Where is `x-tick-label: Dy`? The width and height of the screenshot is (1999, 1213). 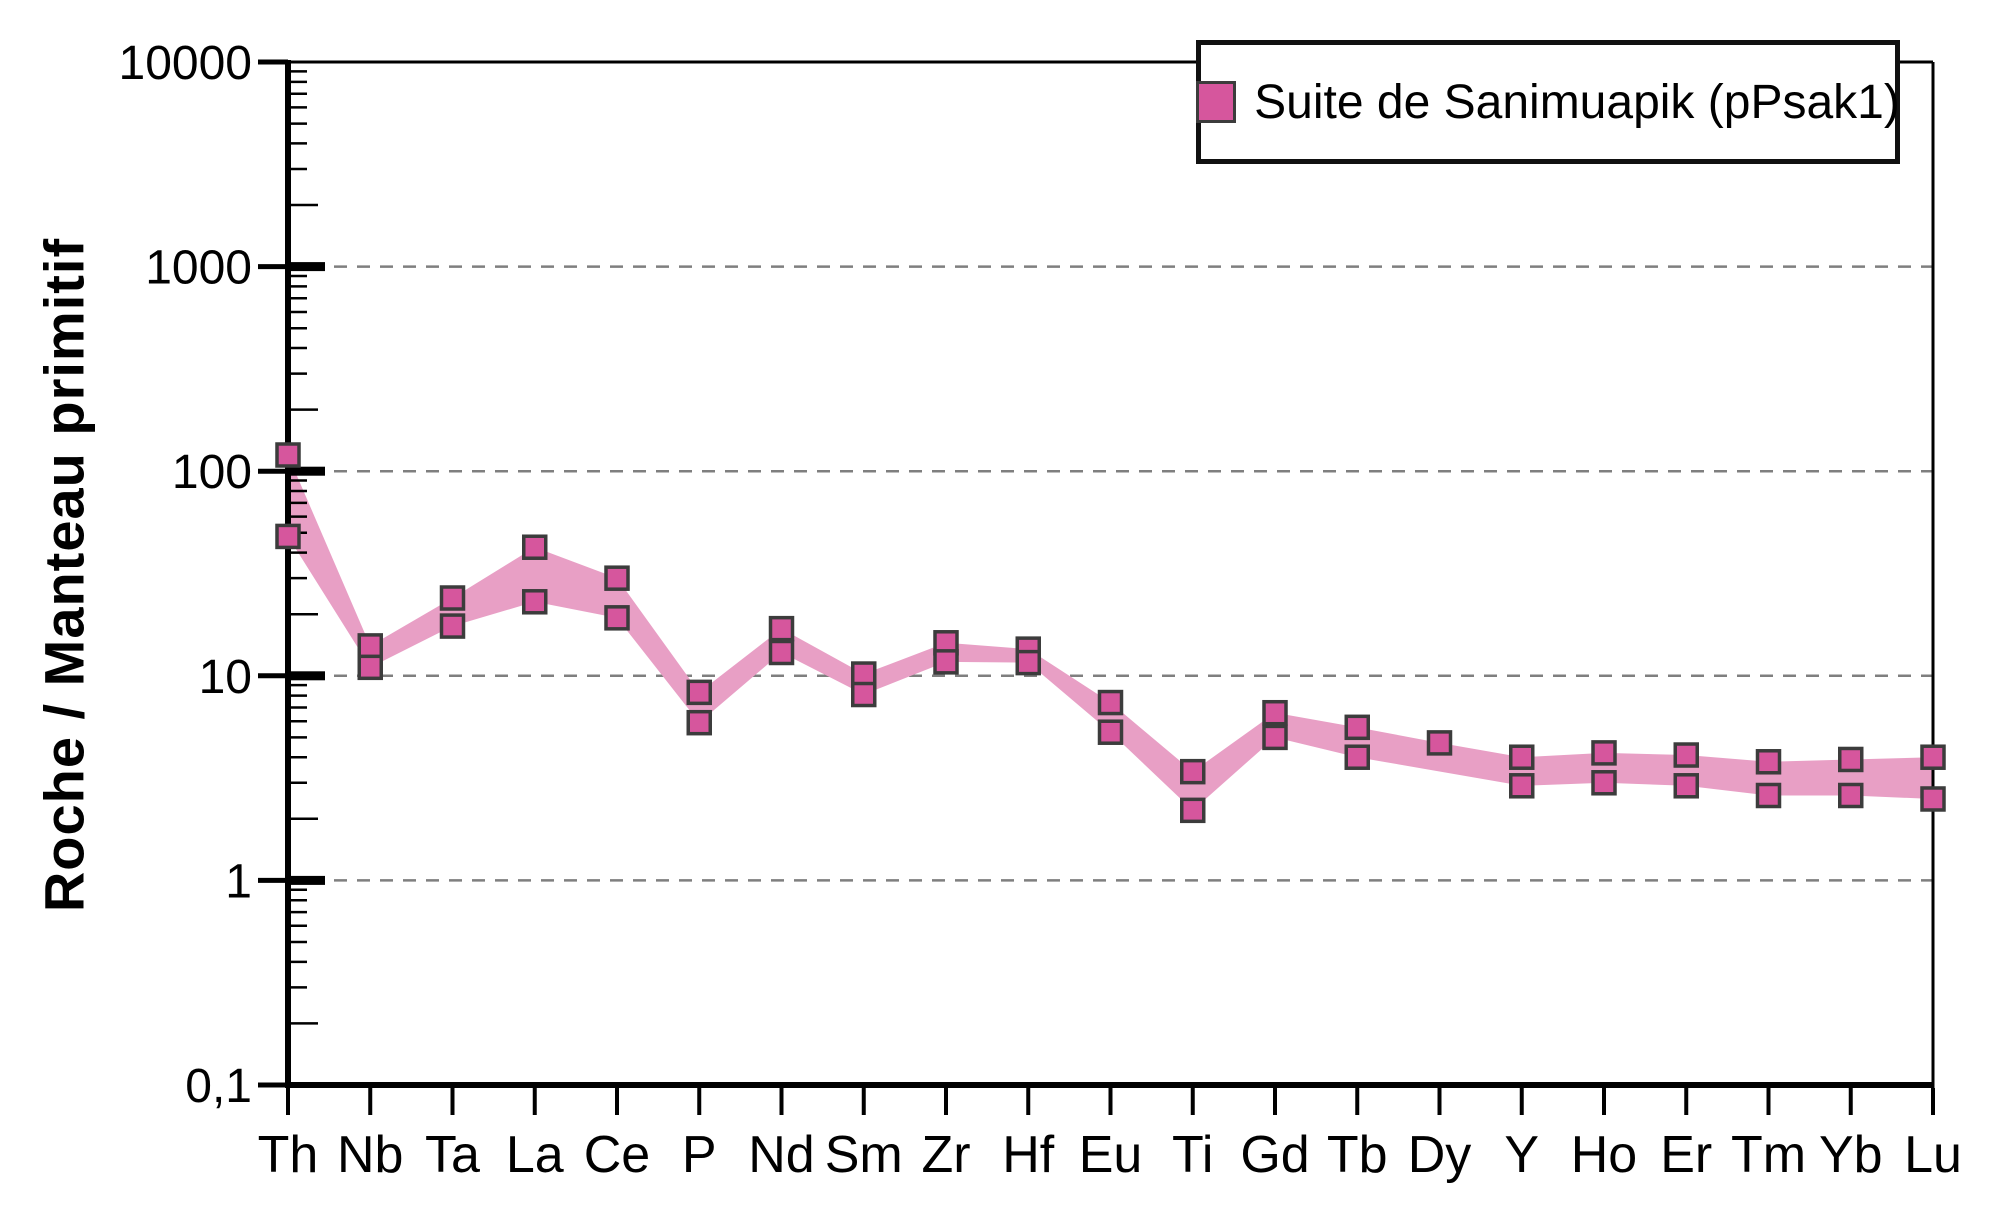 x-tick-label: Dy is located at coordinates (1440, 1155).